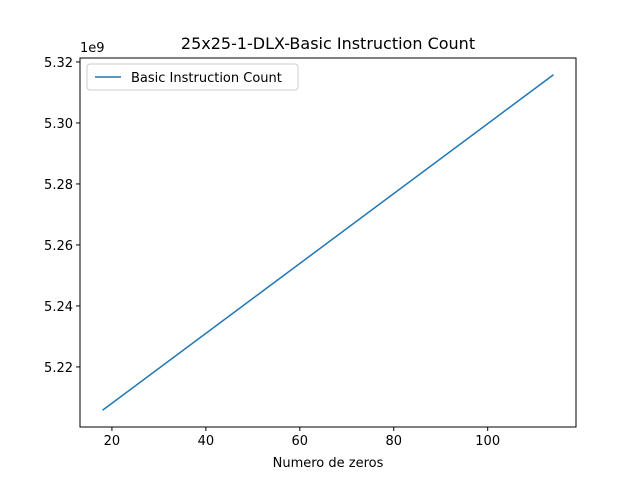 This screenshot has height=480, width=640. What do you see at coordinates (300, 441) in the screenshot?
I see `x-tick-label: 60` at bounding box center [300, 441].